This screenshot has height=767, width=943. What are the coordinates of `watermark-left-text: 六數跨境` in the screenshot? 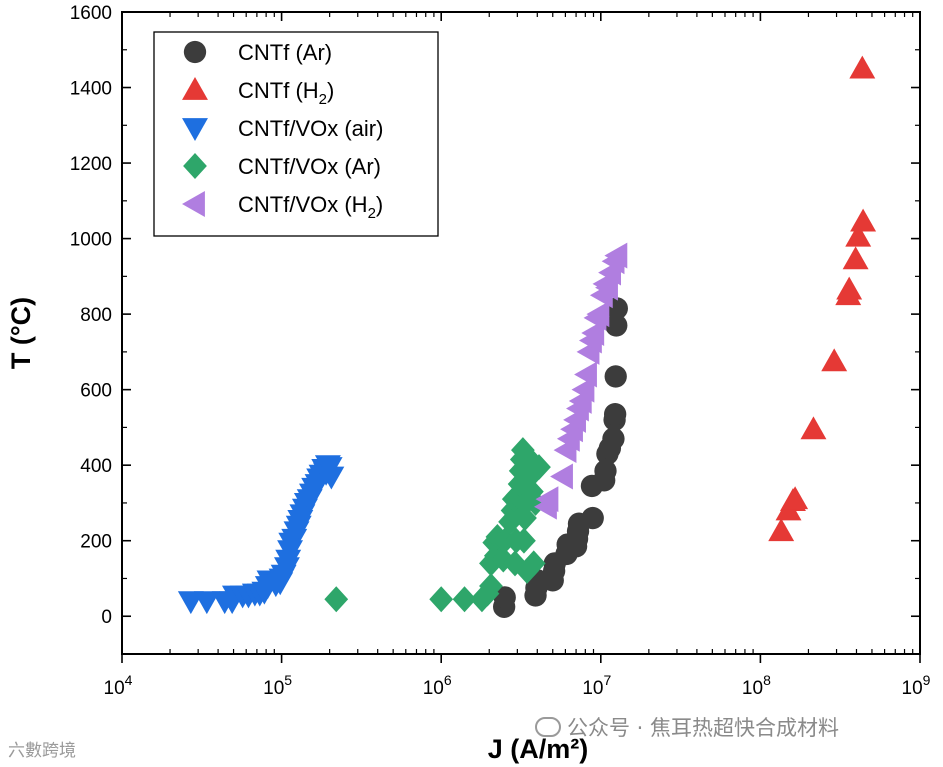 It's located at (42, 751).